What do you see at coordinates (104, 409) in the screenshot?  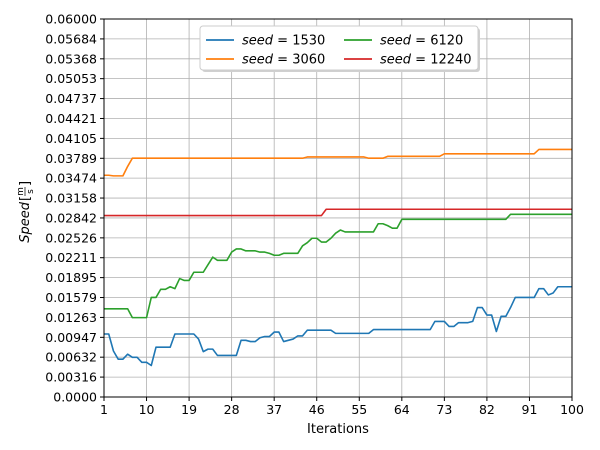 I see `x-tick-label: 1` at bounding box center [104, 409].